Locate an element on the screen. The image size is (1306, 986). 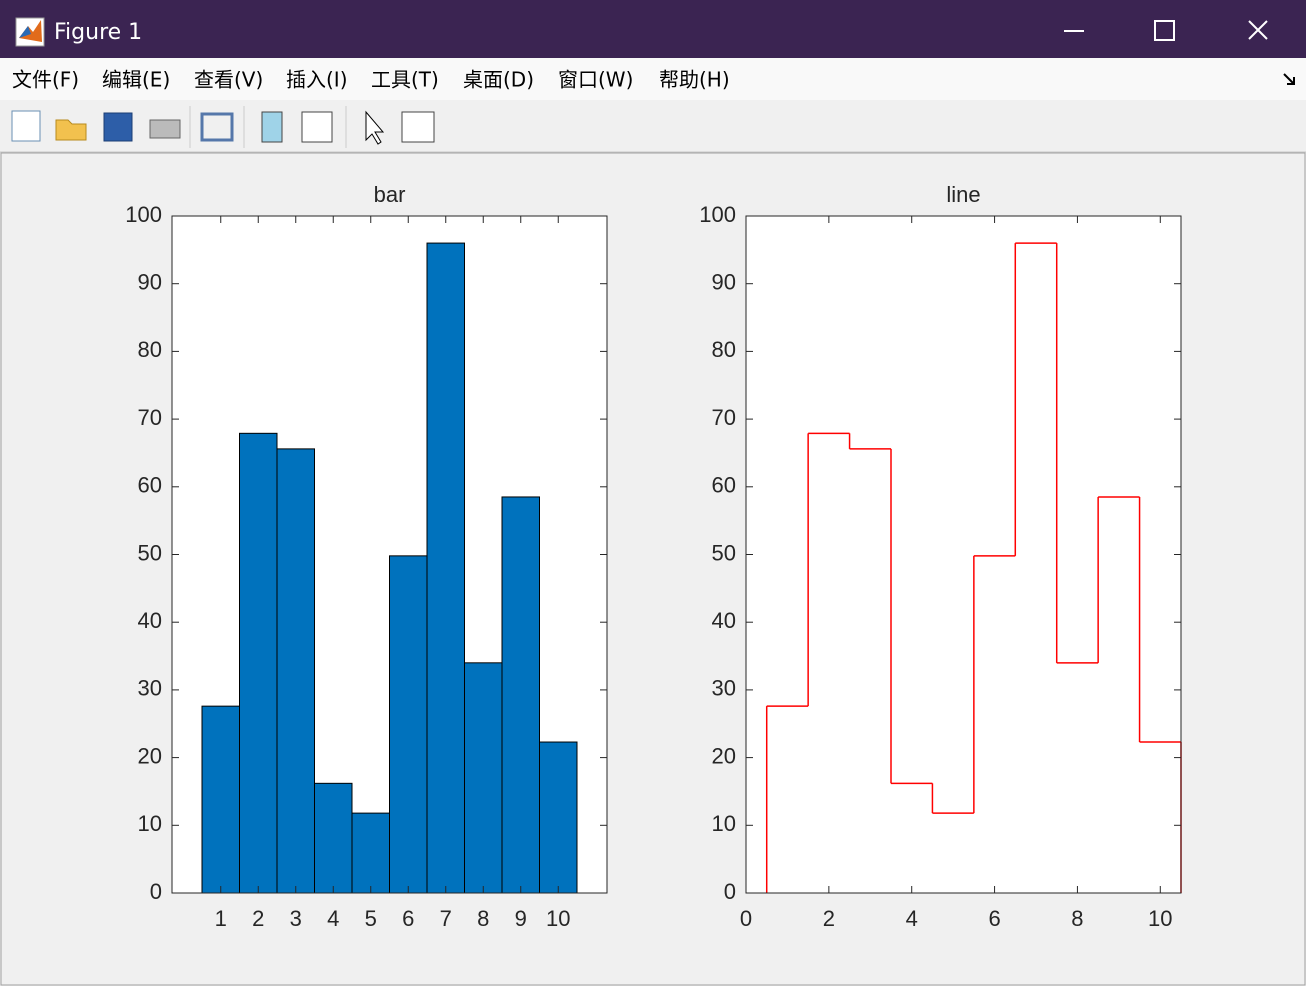
property-icon is located at coordinates (418, 127).